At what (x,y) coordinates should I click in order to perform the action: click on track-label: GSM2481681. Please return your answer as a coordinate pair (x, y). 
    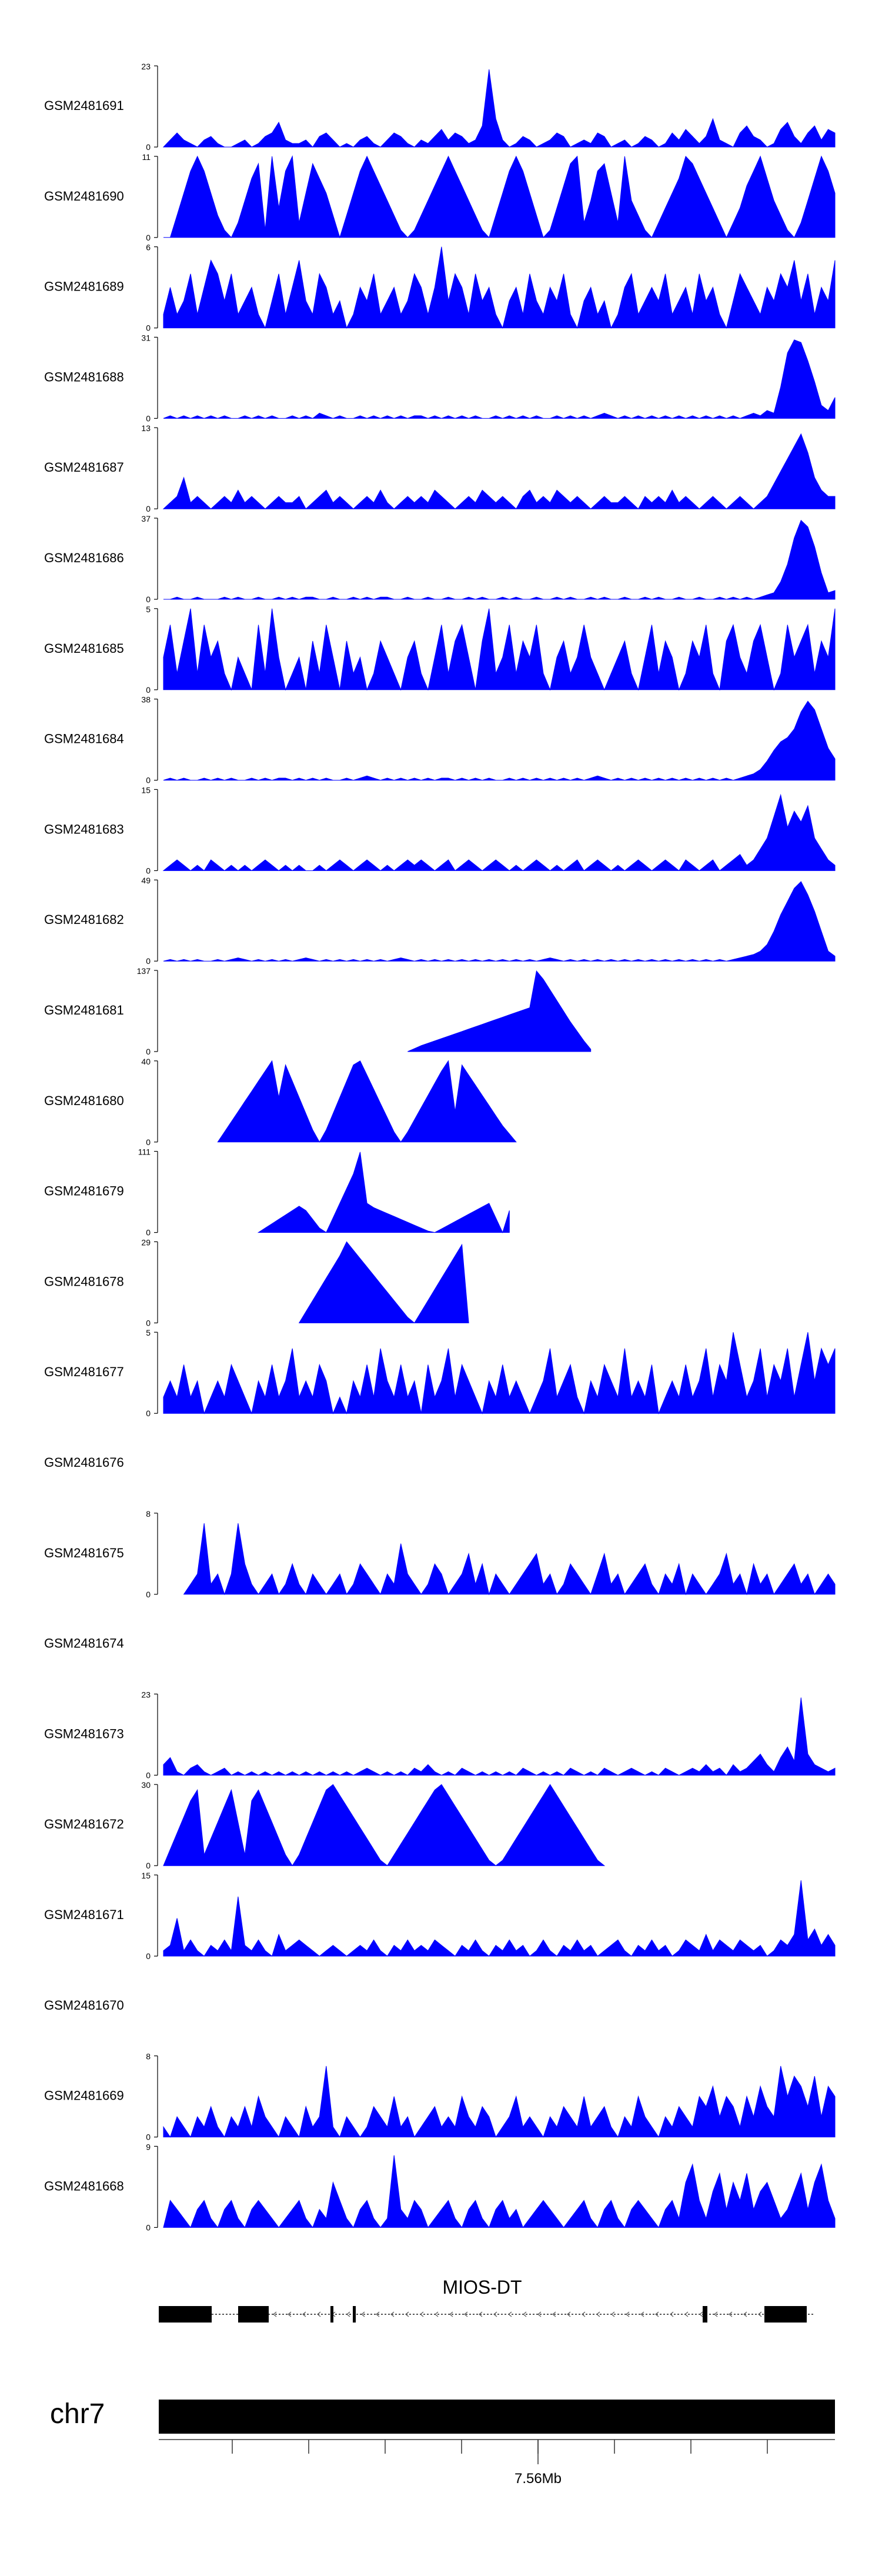
    Looking at the image, I should click on (84, 1010).